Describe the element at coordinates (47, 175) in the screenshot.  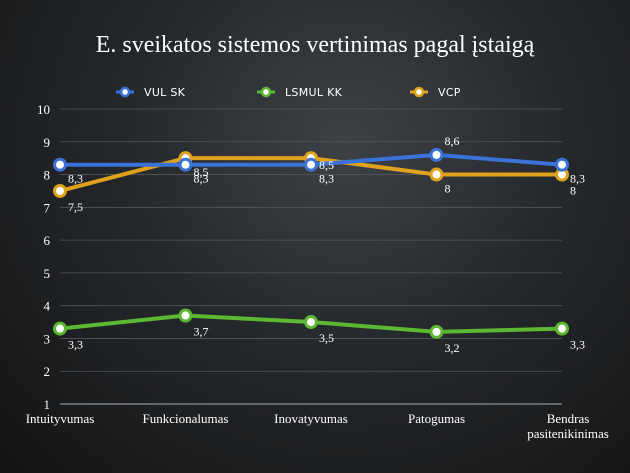
I see `y-tick-label: 8` at that location.